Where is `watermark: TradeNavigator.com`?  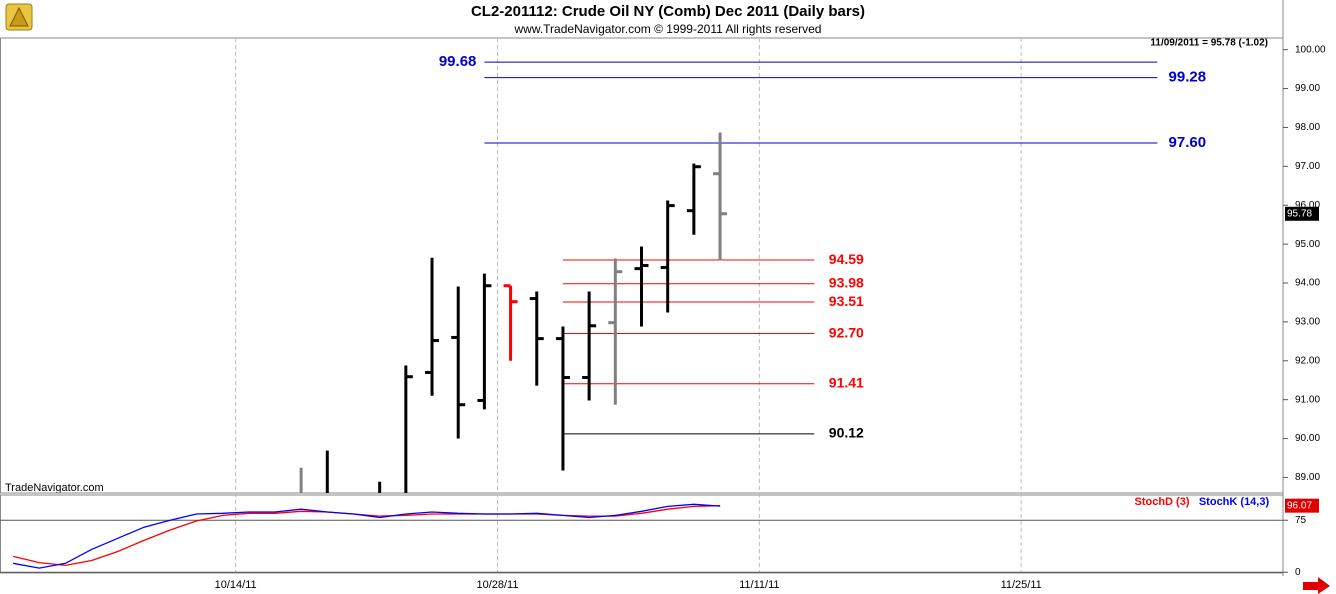 watermark: TradeNavigator.com is located at coordinates (54, 488).